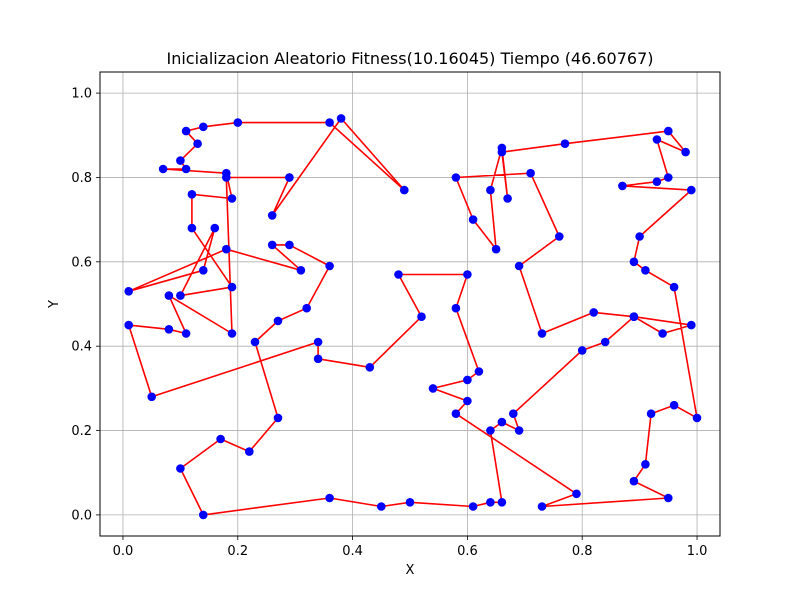  Describe the element at coordinates (81, 515) in the screenshot. I see `y-tick-label: 0.0` at that location.